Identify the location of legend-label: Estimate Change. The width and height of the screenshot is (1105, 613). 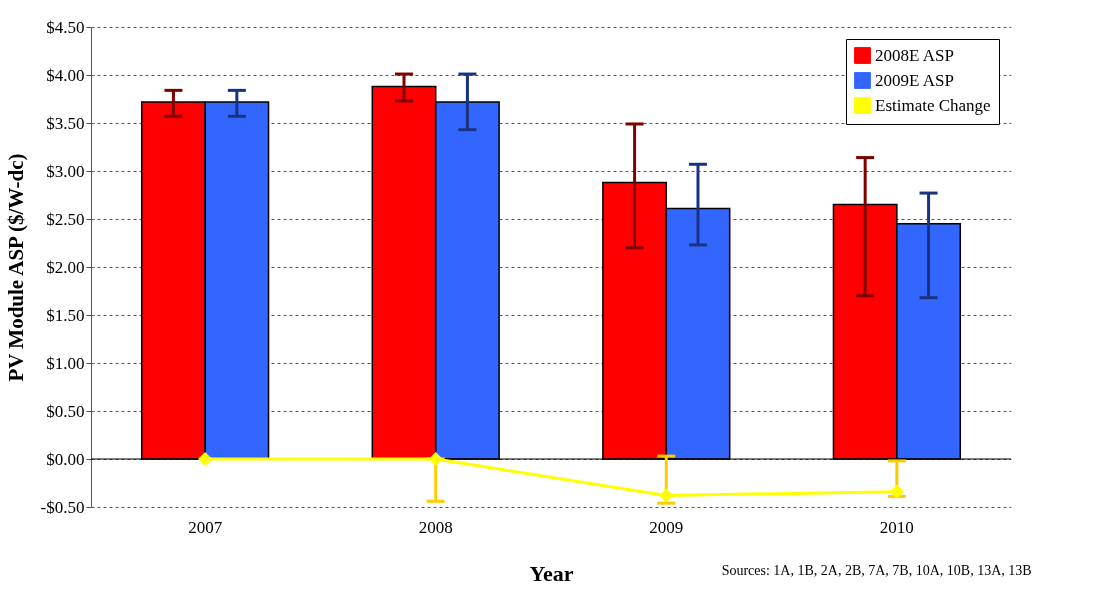
(933, 105).